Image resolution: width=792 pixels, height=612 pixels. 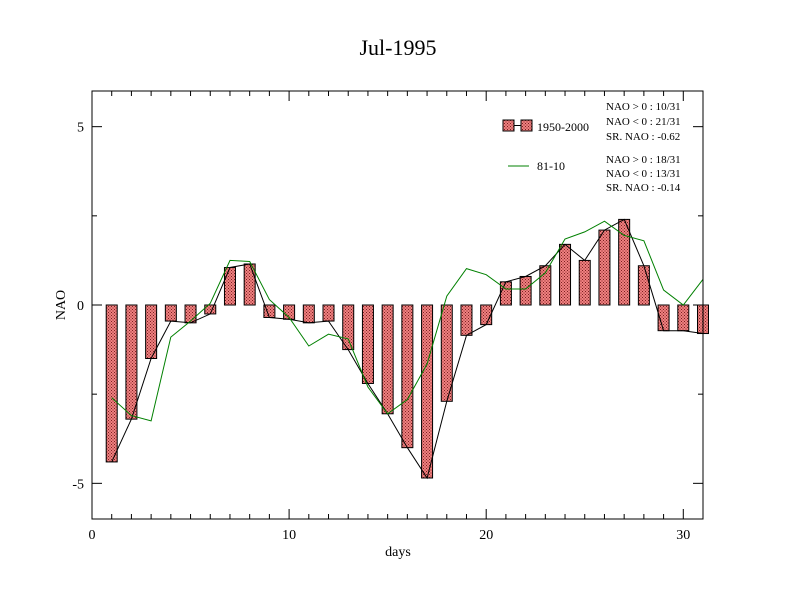 What do you see at coordinates (92, 535) in the screenshot?
I see `x-tick-label-0: 0` at bounding box center [92, 535].